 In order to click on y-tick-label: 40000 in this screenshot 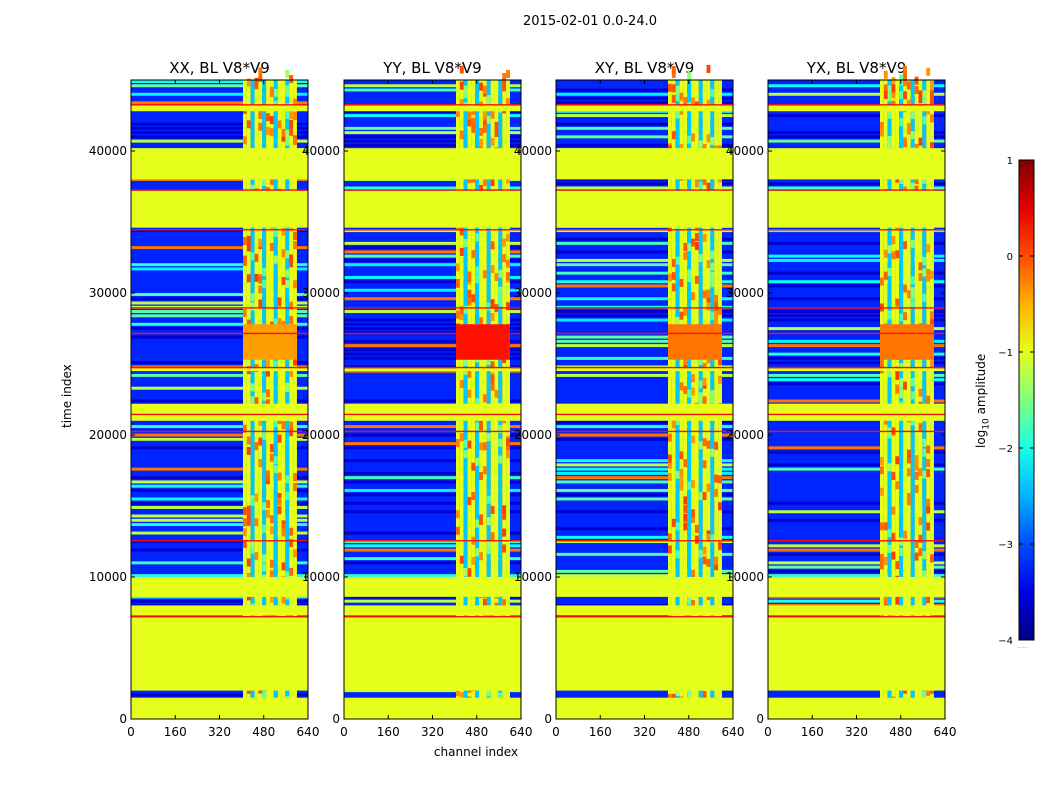, I will do `click(321, 151)`.